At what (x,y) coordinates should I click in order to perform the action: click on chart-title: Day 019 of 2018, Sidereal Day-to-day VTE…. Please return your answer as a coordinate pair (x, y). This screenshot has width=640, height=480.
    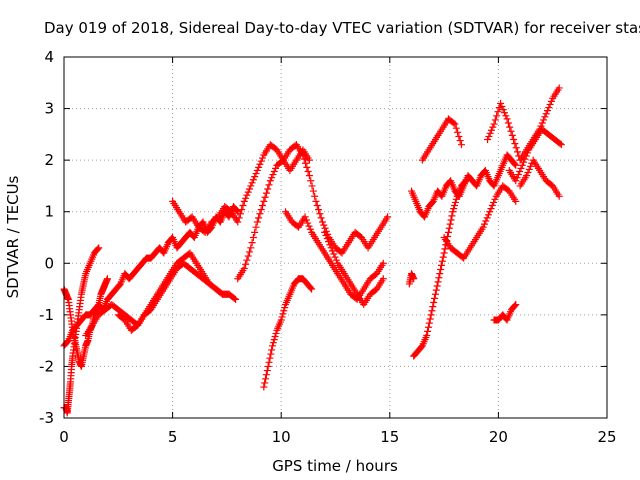
    Looking at the image, I should click on (342, 28).